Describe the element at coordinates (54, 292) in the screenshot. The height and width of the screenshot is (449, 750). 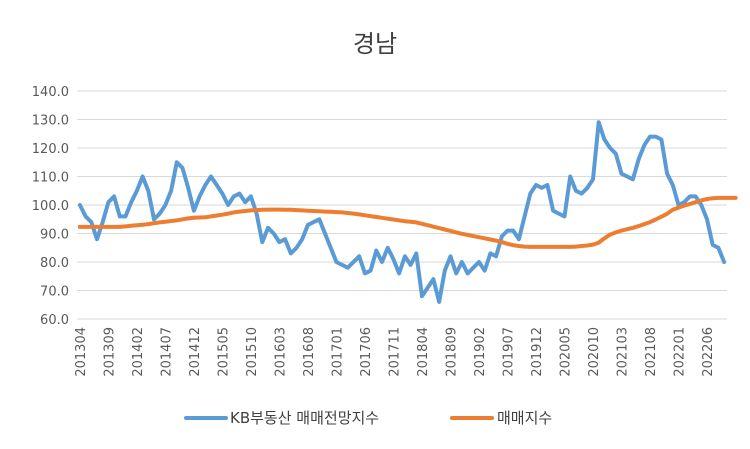
I see `y-tick-label: 70.0` at that location.